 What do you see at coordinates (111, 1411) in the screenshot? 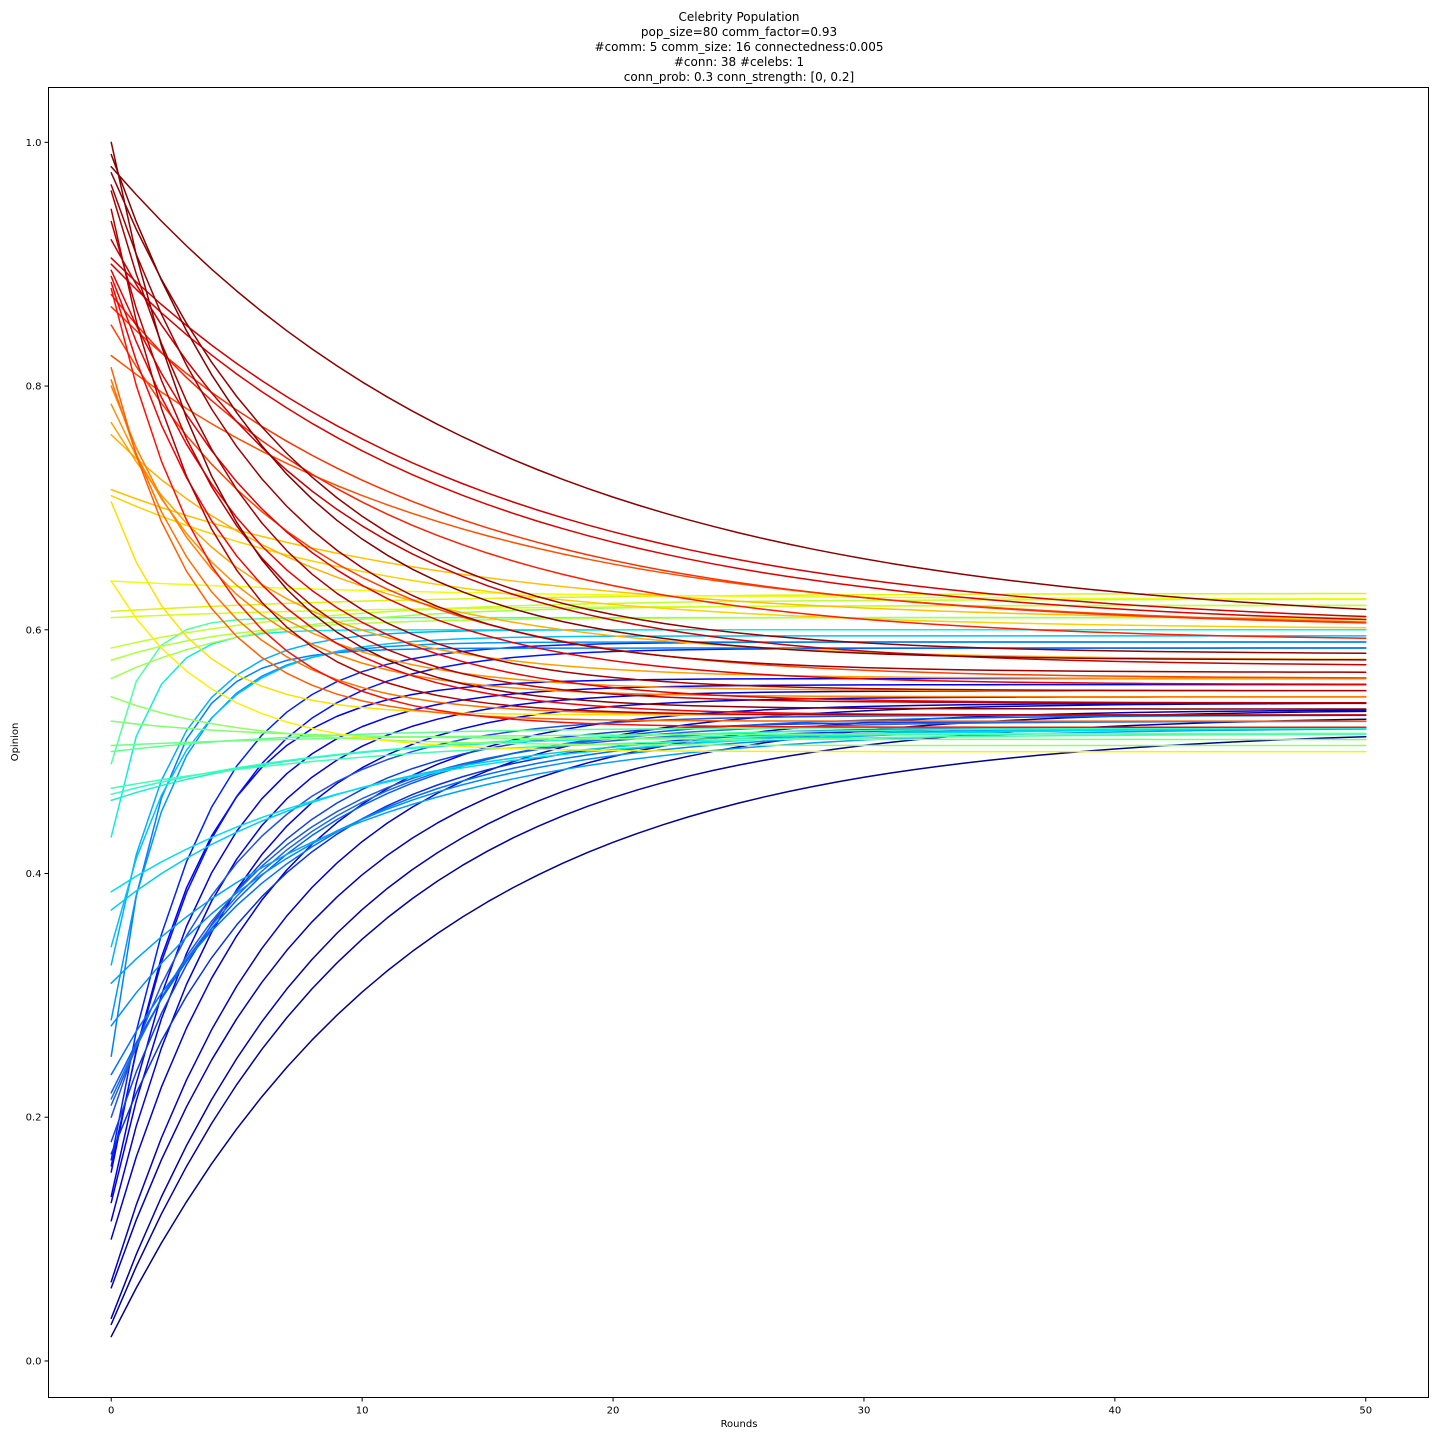
I see `x-tick-label: 0` at bounding box center [111, 1411].